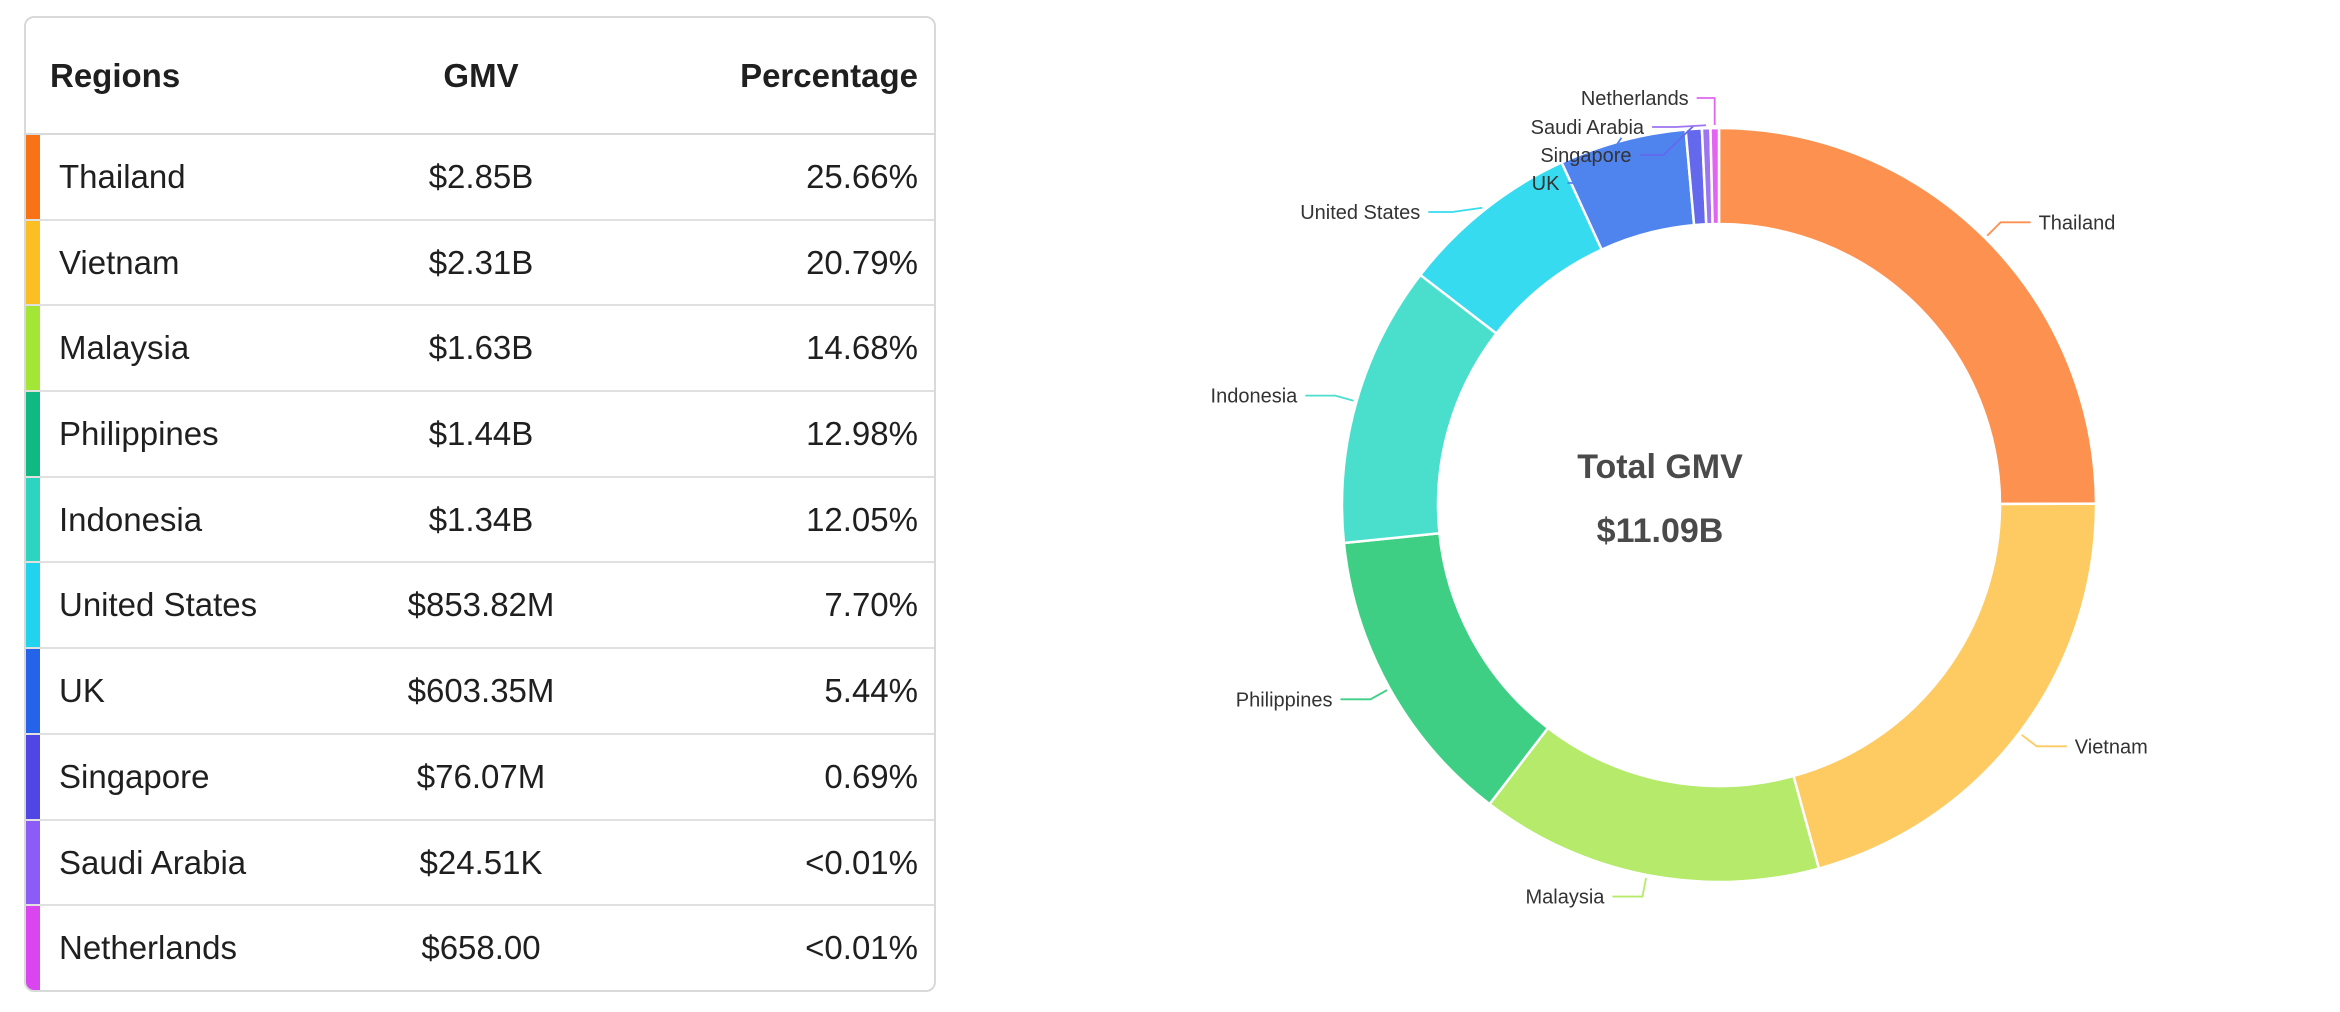  What do you see at coordinates (1635, 99) in the screenshot?
I see `slice-label: Netherlands` at bounding box center [1635, 99].